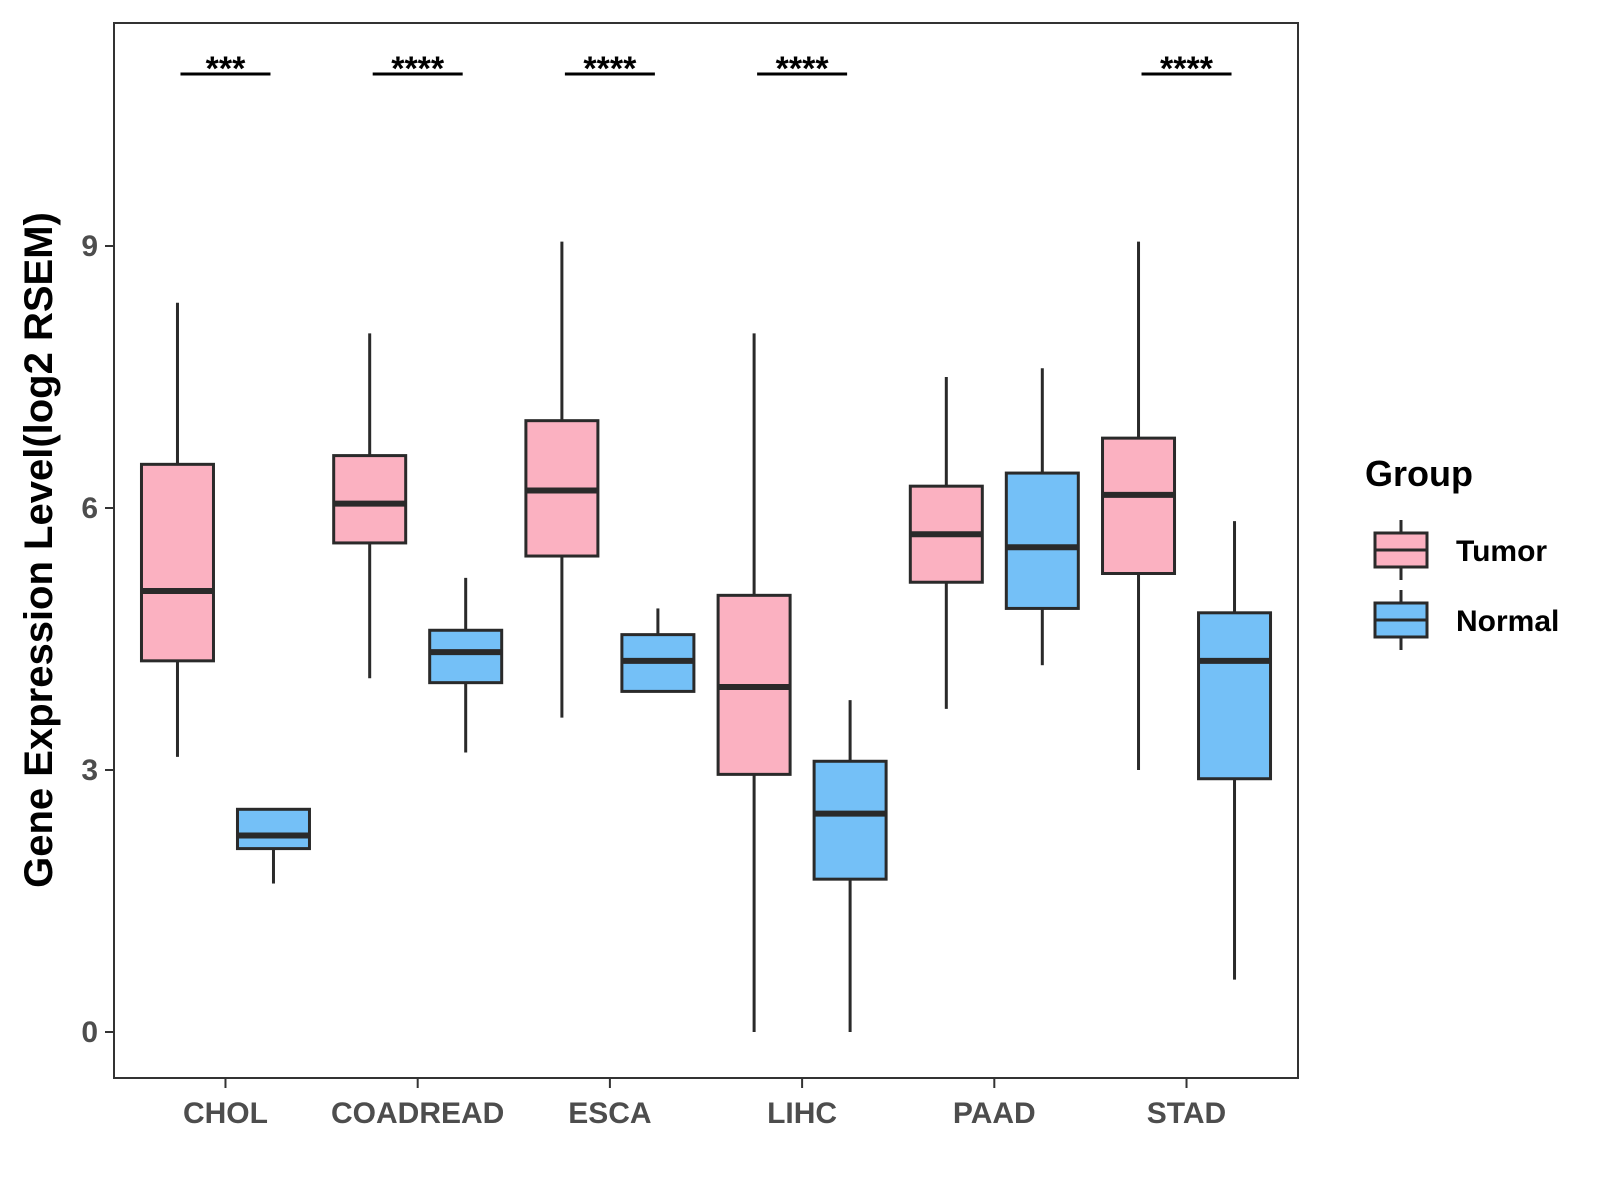 The width and height of the screenshot is (1600, 1200). Describe the element at coordinates (946, 543) in the screenshot. I see `box-tumor-paad` at that location.